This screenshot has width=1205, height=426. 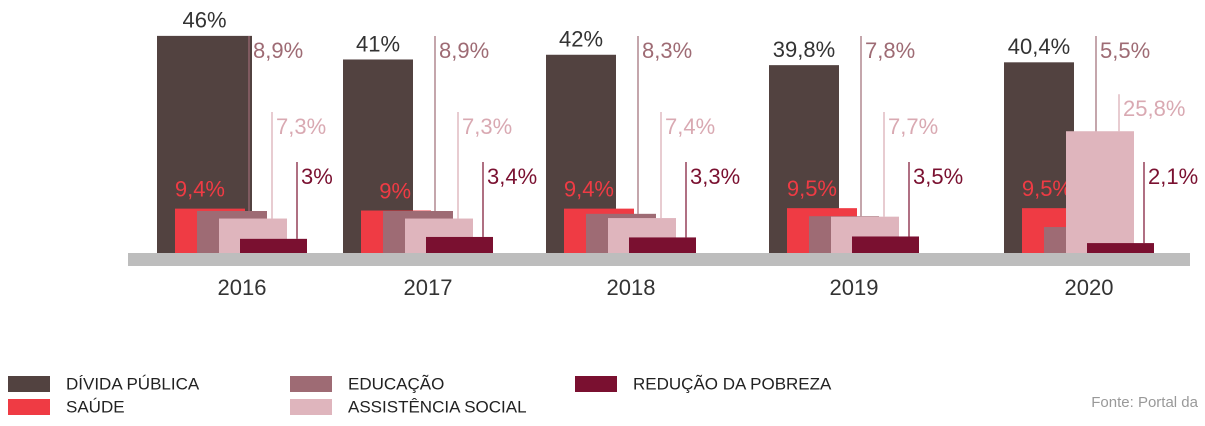 I want to click on baseline, so click(x=659, y=259).